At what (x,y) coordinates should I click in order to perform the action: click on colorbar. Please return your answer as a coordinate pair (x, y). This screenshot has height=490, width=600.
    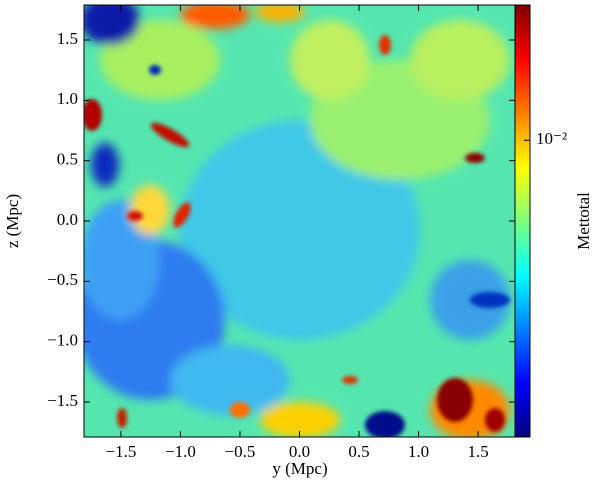
    Looking at the image, I should click on (522, 221).